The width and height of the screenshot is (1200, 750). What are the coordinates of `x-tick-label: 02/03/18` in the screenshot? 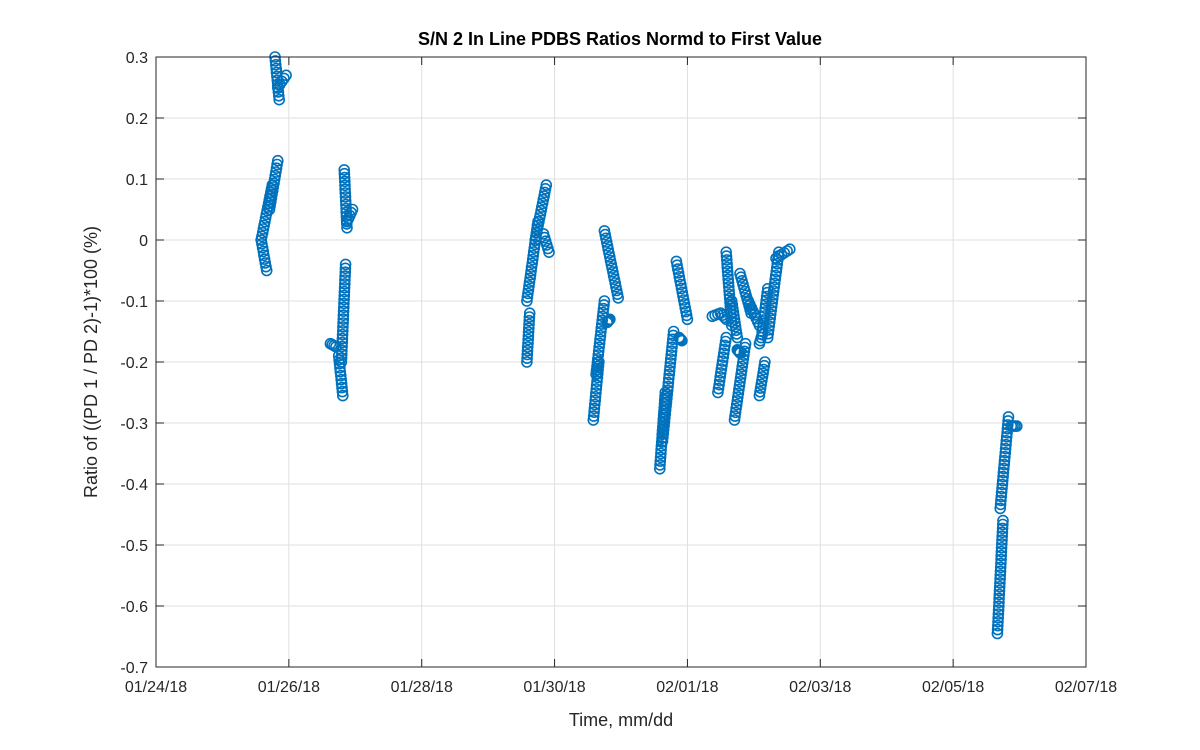 It's located at (820, 687).